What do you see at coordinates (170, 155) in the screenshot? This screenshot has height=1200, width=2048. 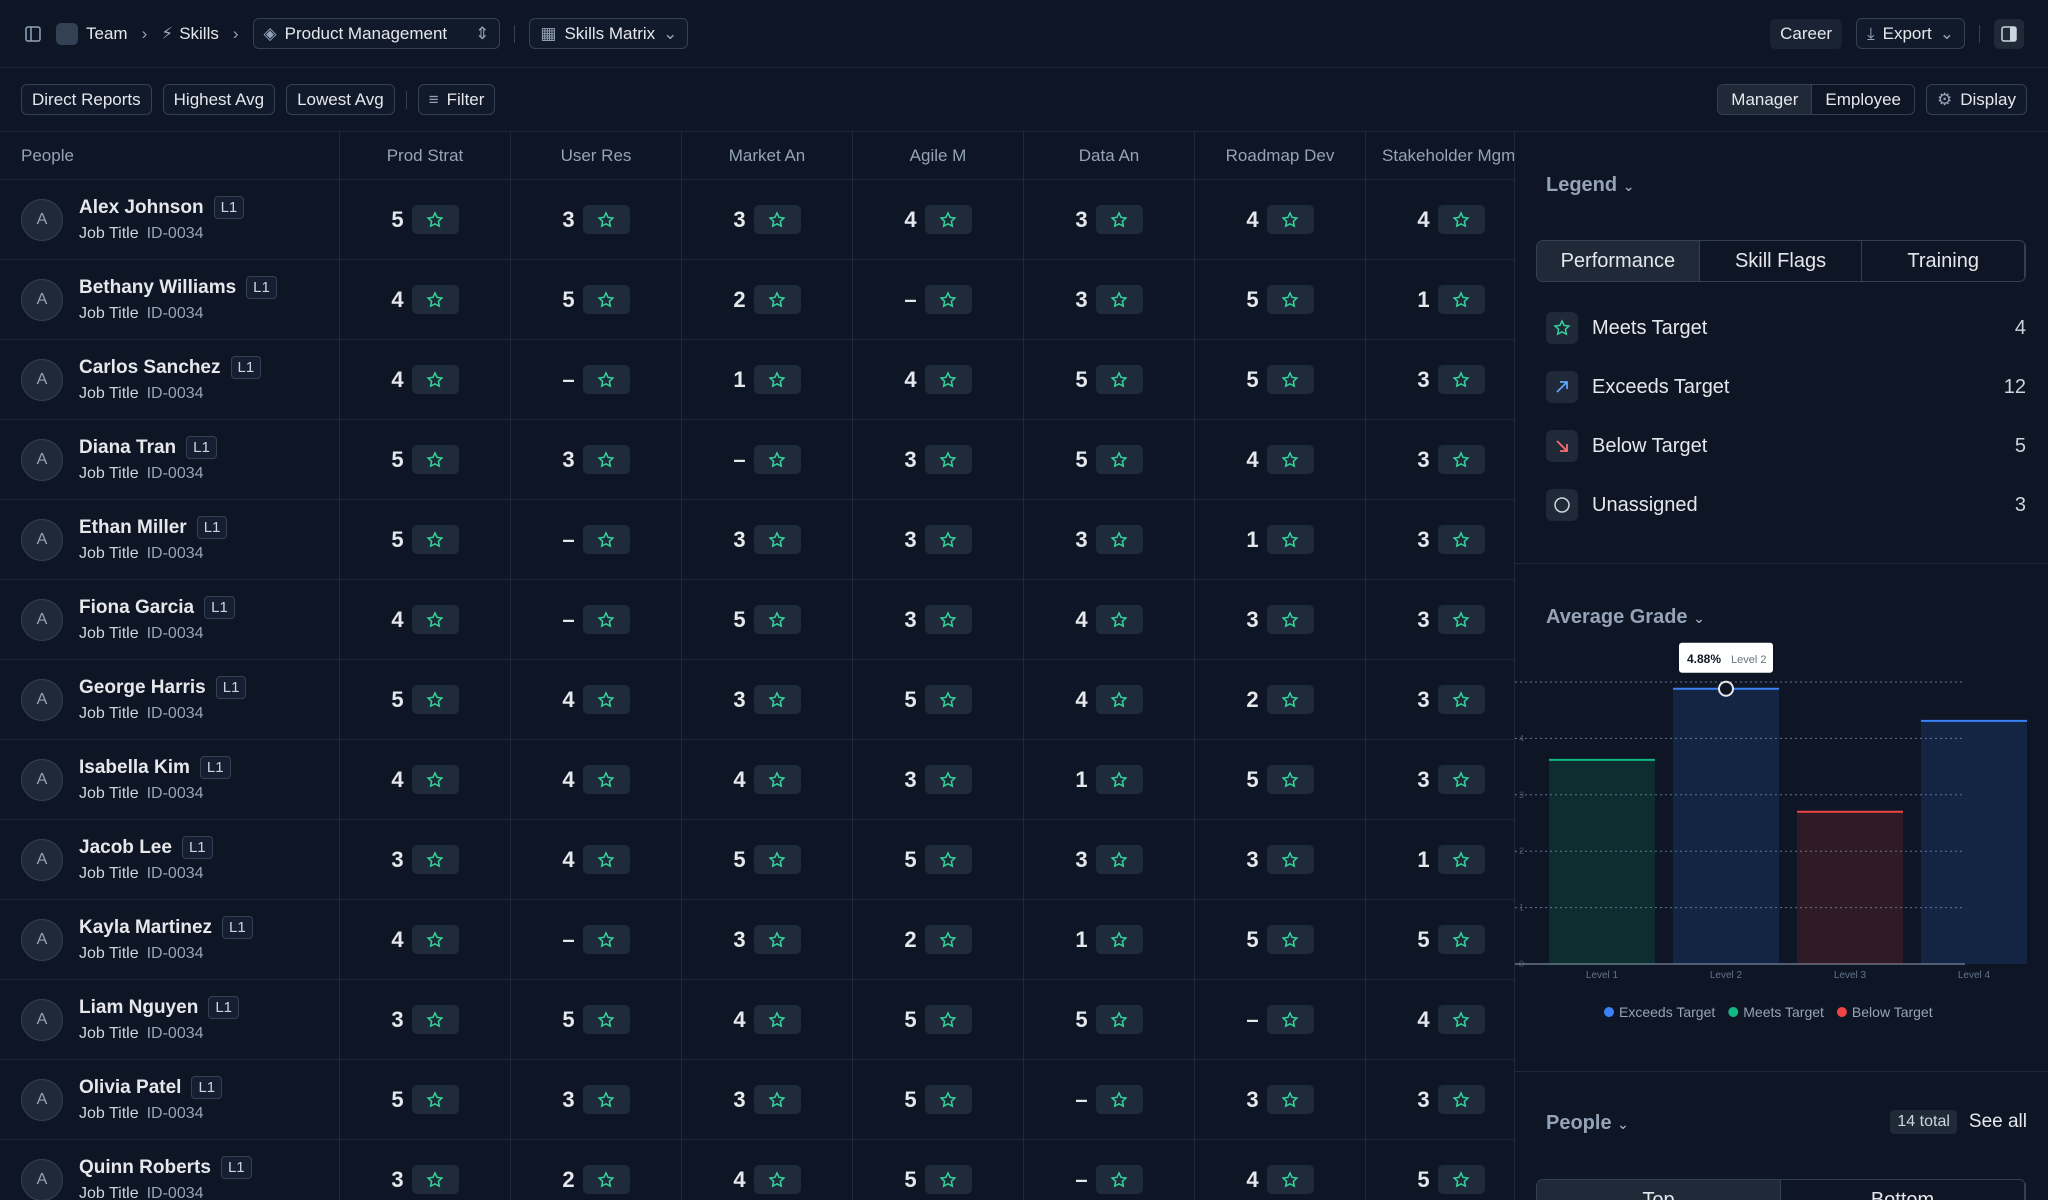 I see `column-header: People` at bounding box center [170, 155].